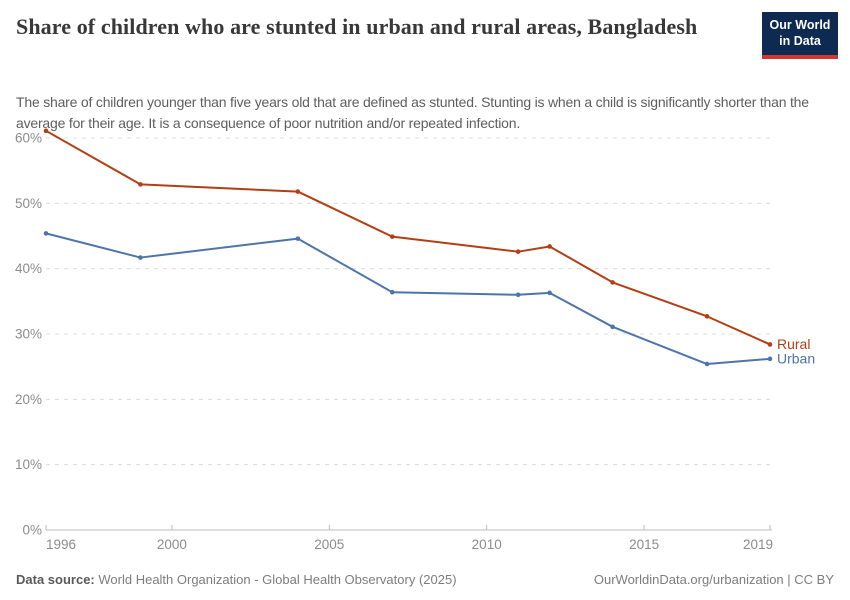  I want to click on y-axis-label: 50%, so click(28, 203).